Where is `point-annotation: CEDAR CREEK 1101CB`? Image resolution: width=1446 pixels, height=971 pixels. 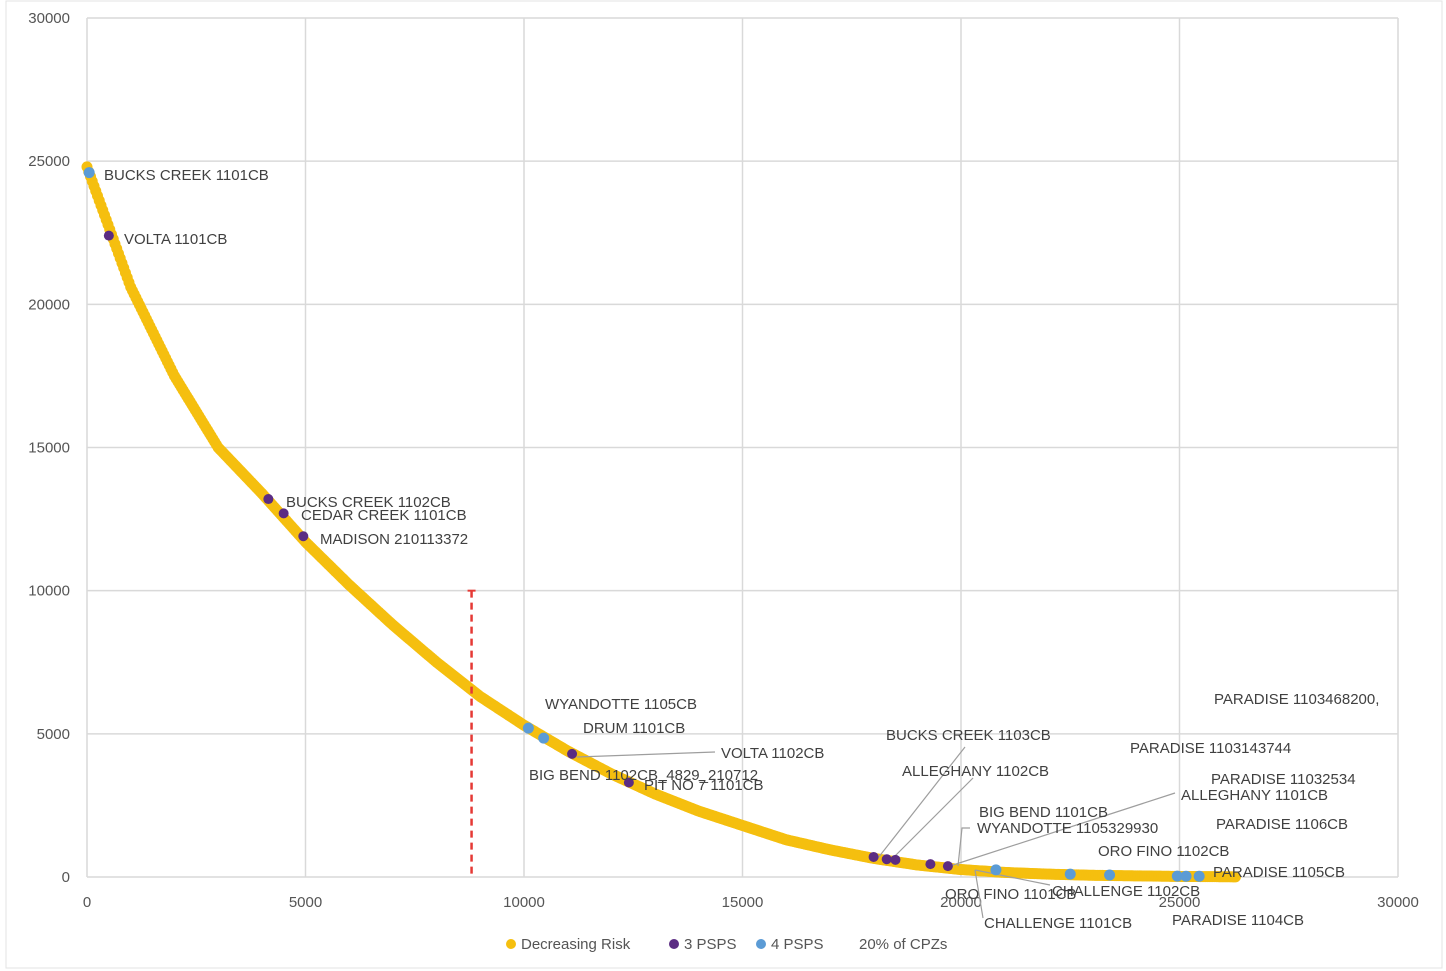 point-annotation: CEDAR CREEK 1101CB is located at coordinates (384, 515).